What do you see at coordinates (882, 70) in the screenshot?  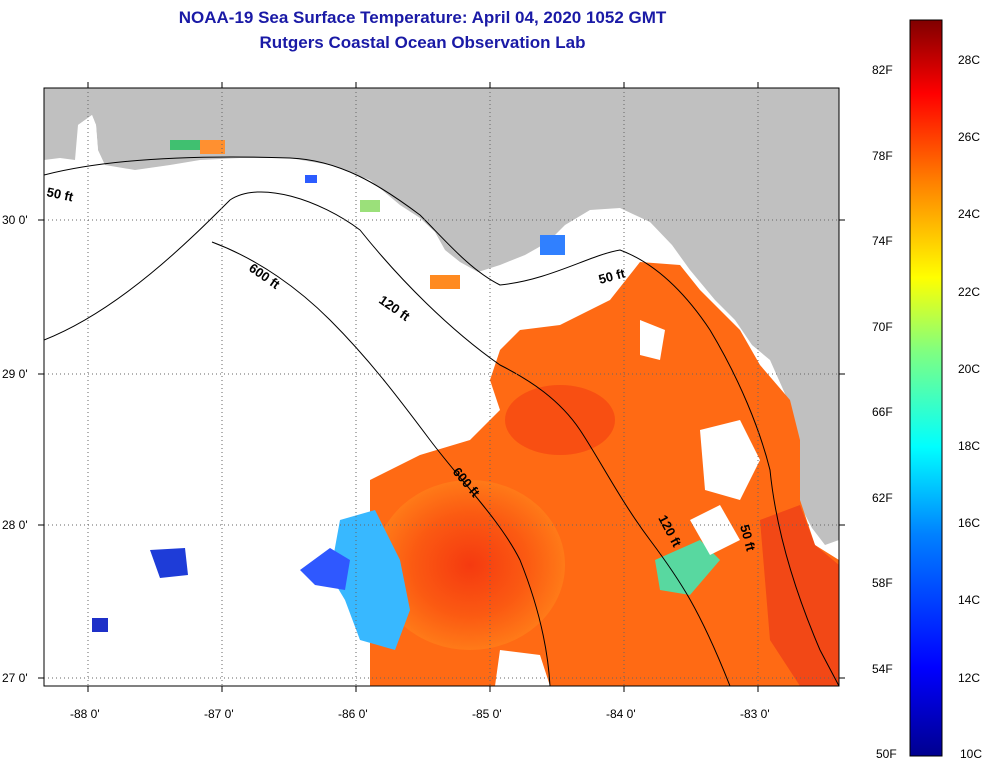 I see `cb-f-82: 82F` at bounding box center [882, 70].